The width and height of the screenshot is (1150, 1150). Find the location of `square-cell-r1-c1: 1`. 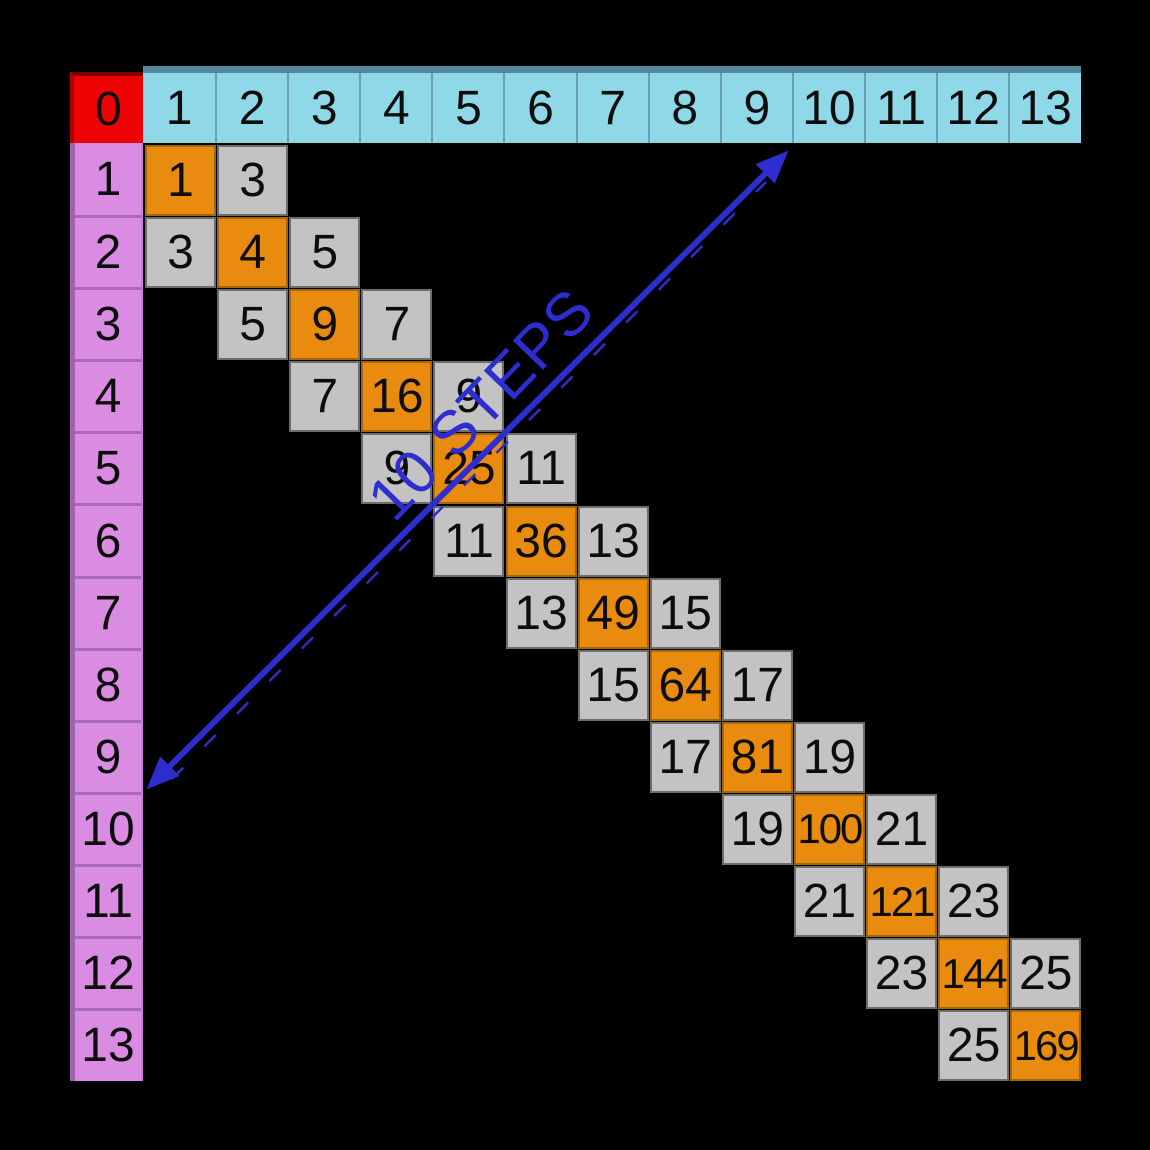

square-cell-r1-c1: 1 is located at coordinates (180, 180).